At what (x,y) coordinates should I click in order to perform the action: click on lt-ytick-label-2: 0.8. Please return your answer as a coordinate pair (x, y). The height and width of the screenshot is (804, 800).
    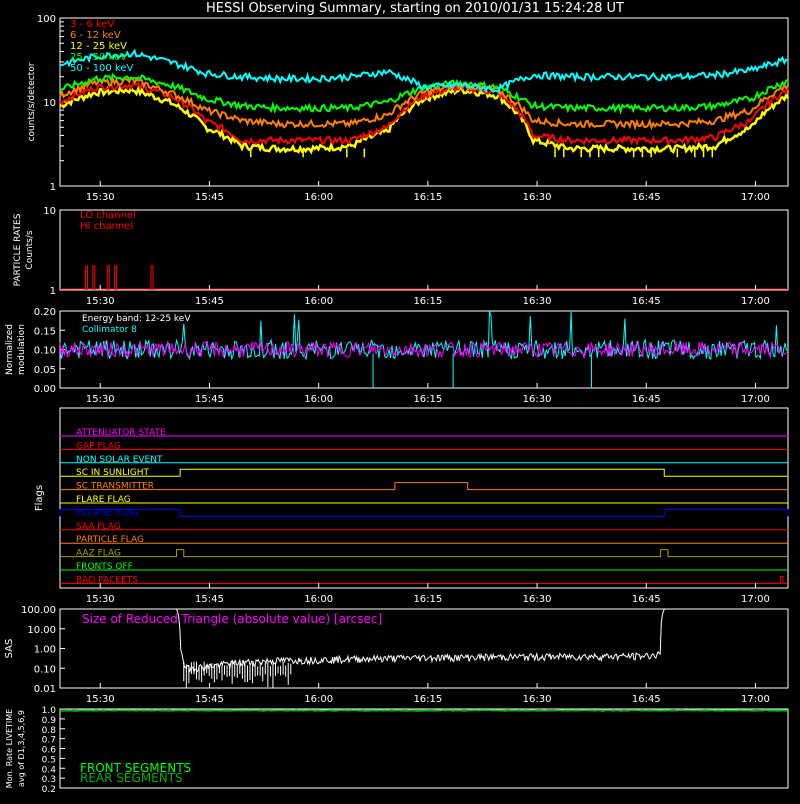
    Looking at the image, I should click on (49, 731).